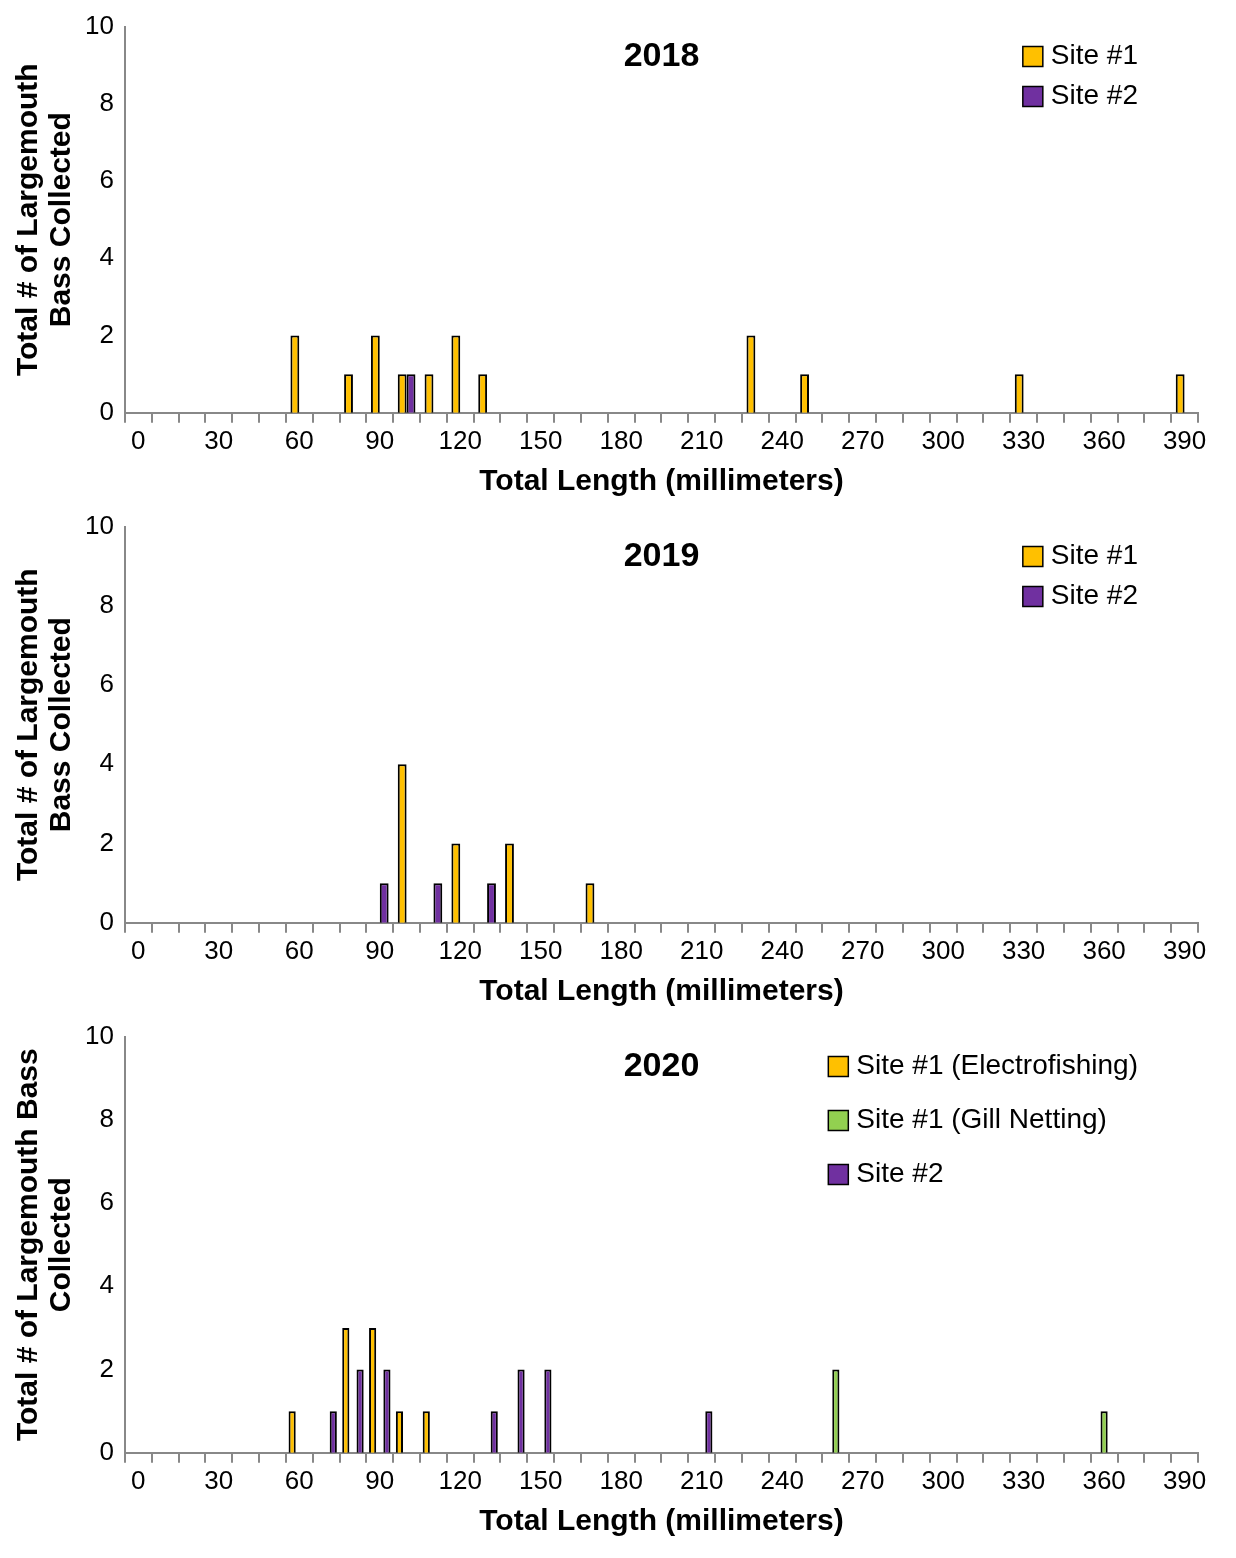 The width and height of the screenshot is (1236, 1558). What do you see at coordinates (661, 553) in the screenshot?
I see `chart-title: 2019` at bounding box center [661, 553].